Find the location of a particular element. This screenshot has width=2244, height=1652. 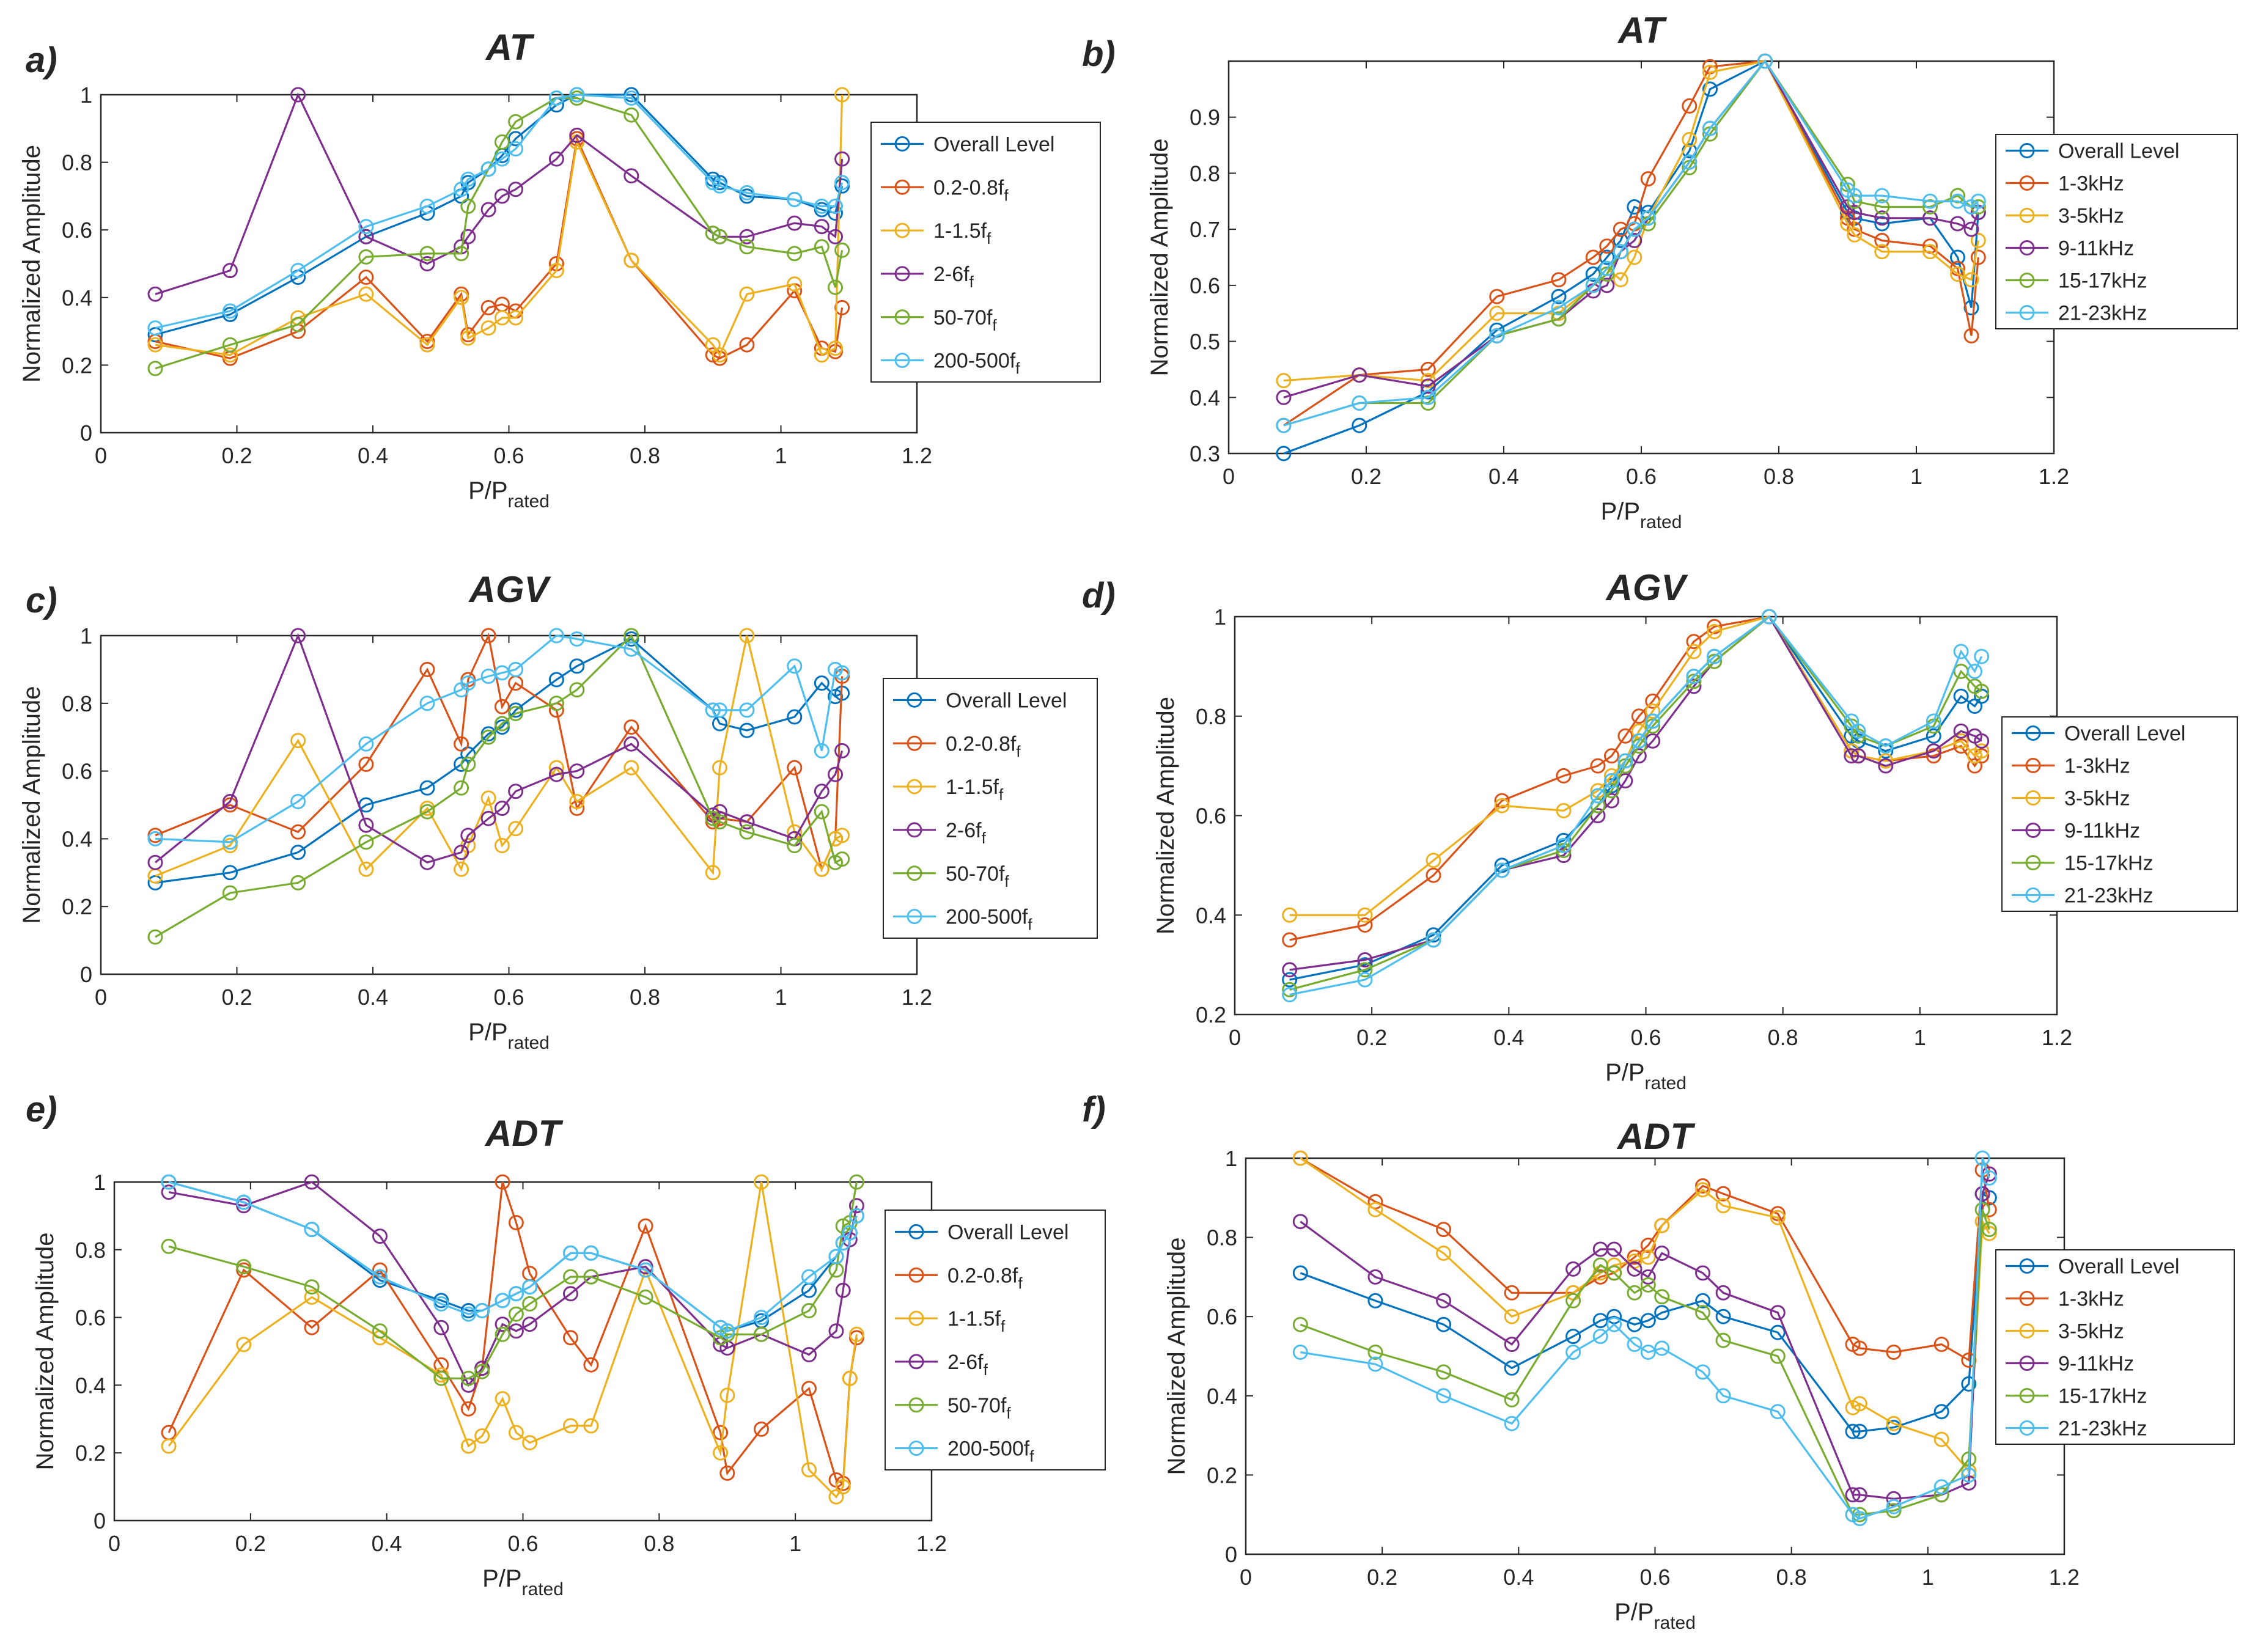

y-tick-label: 0.3 is located at coordinates (1205, 453).